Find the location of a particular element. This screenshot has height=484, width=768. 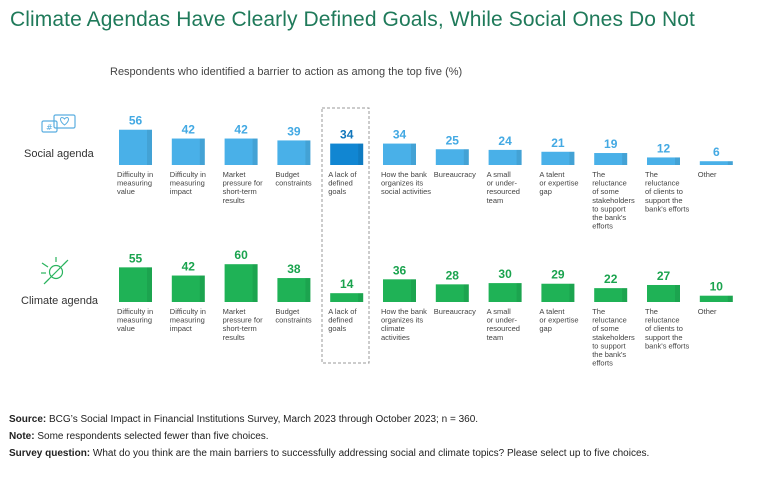

social-value-label-8: 24 is located at coordinates (505, 141).